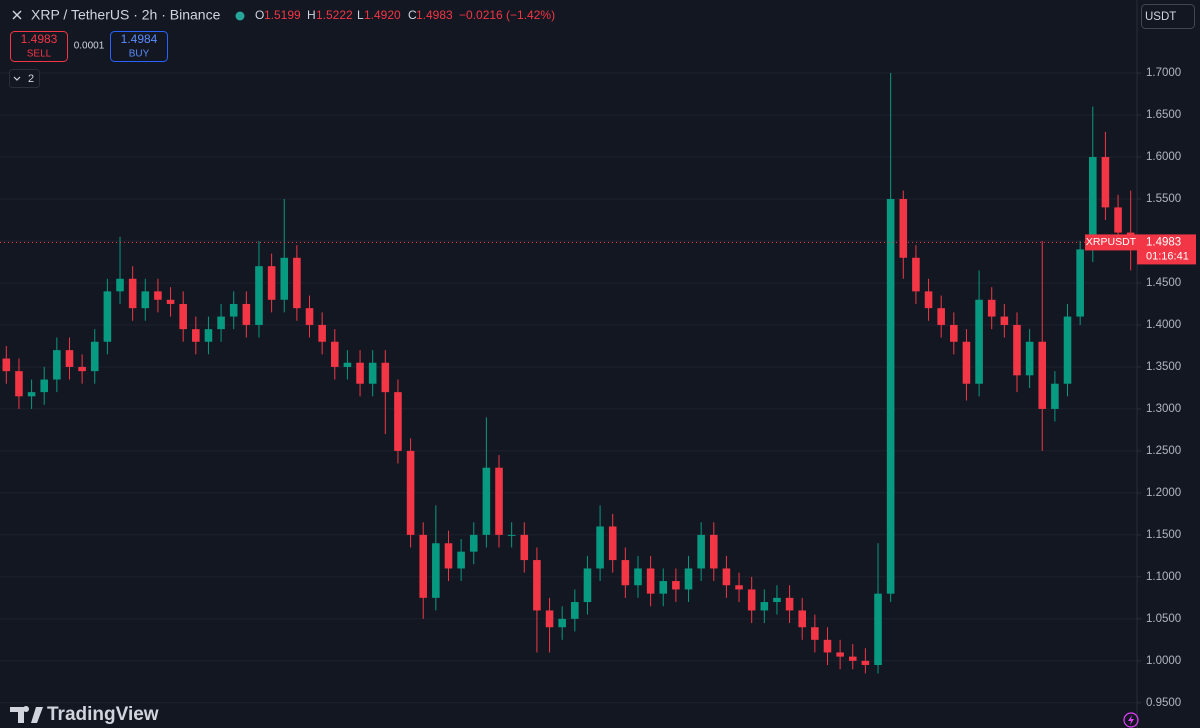  What do you see at coordinates (412, 15) in the screenshot?
I see `ohlc-key: C` at bounding box center [412, 15].